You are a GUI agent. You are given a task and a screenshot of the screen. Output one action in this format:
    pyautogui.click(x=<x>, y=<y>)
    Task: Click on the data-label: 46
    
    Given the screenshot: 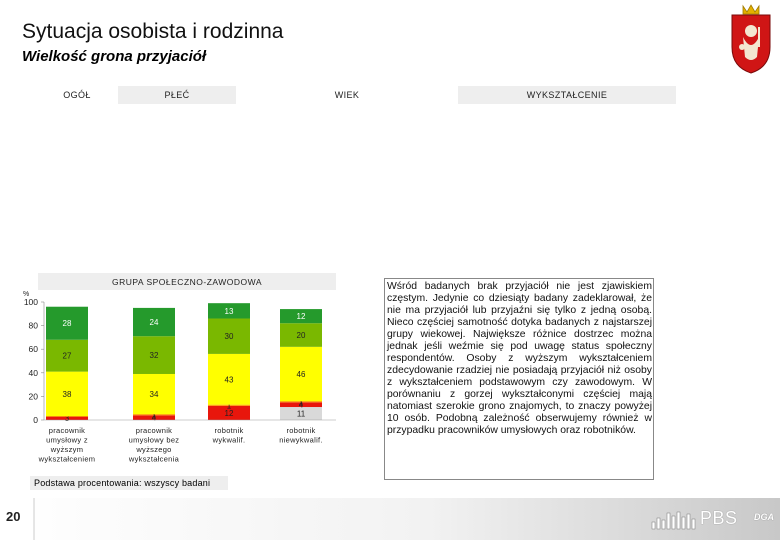 What is the action you would take?
    pyautogui.click(x=301, y=374)
    